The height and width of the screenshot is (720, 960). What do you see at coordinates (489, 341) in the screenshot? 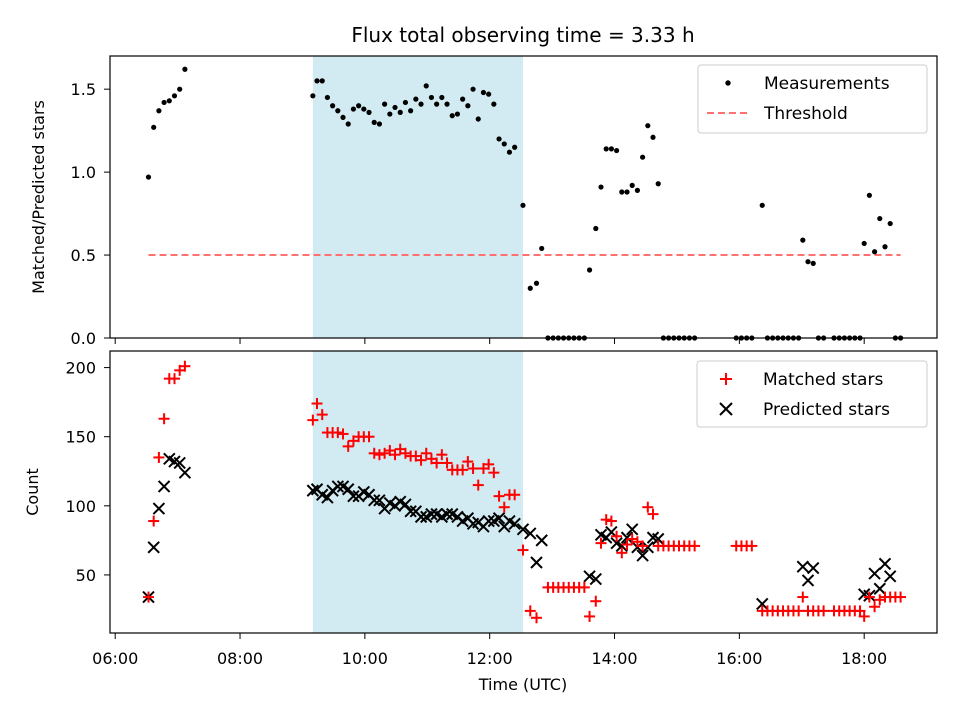
I see `top-x-axis` at bounding box center [489, 341].